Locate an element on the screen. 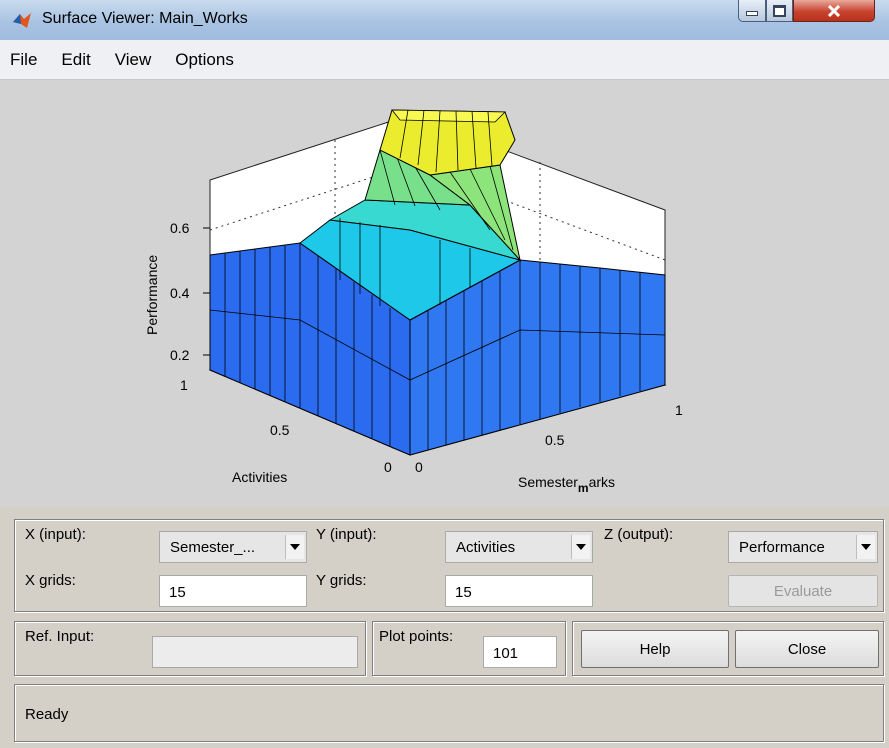  surface-peak-mesh is located at coordinates (446, 141).